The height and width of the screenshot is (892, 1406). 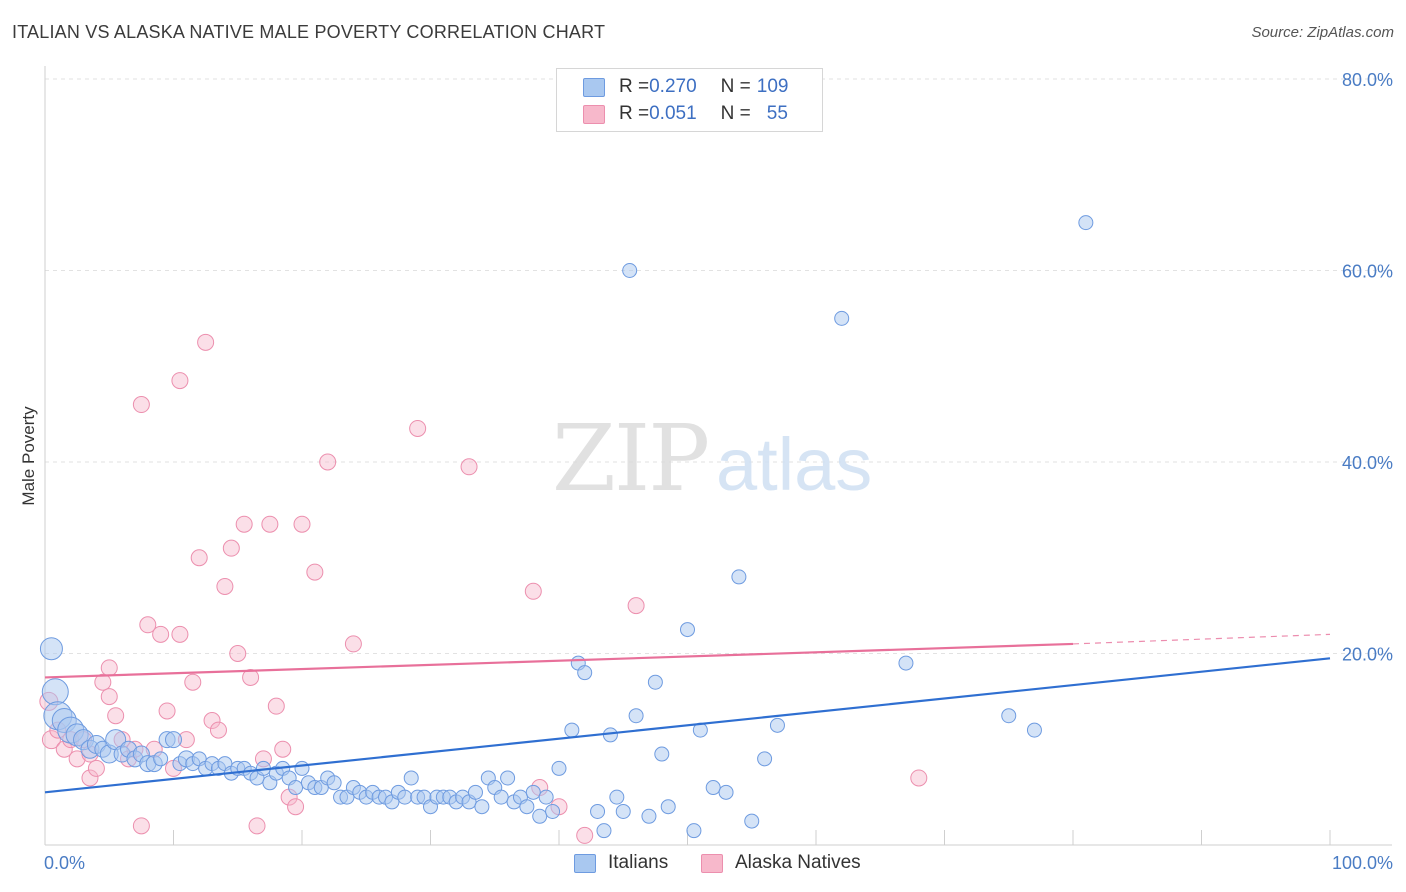 I want to click on watermark-zip: ZIP, so click(x=630, y=458).